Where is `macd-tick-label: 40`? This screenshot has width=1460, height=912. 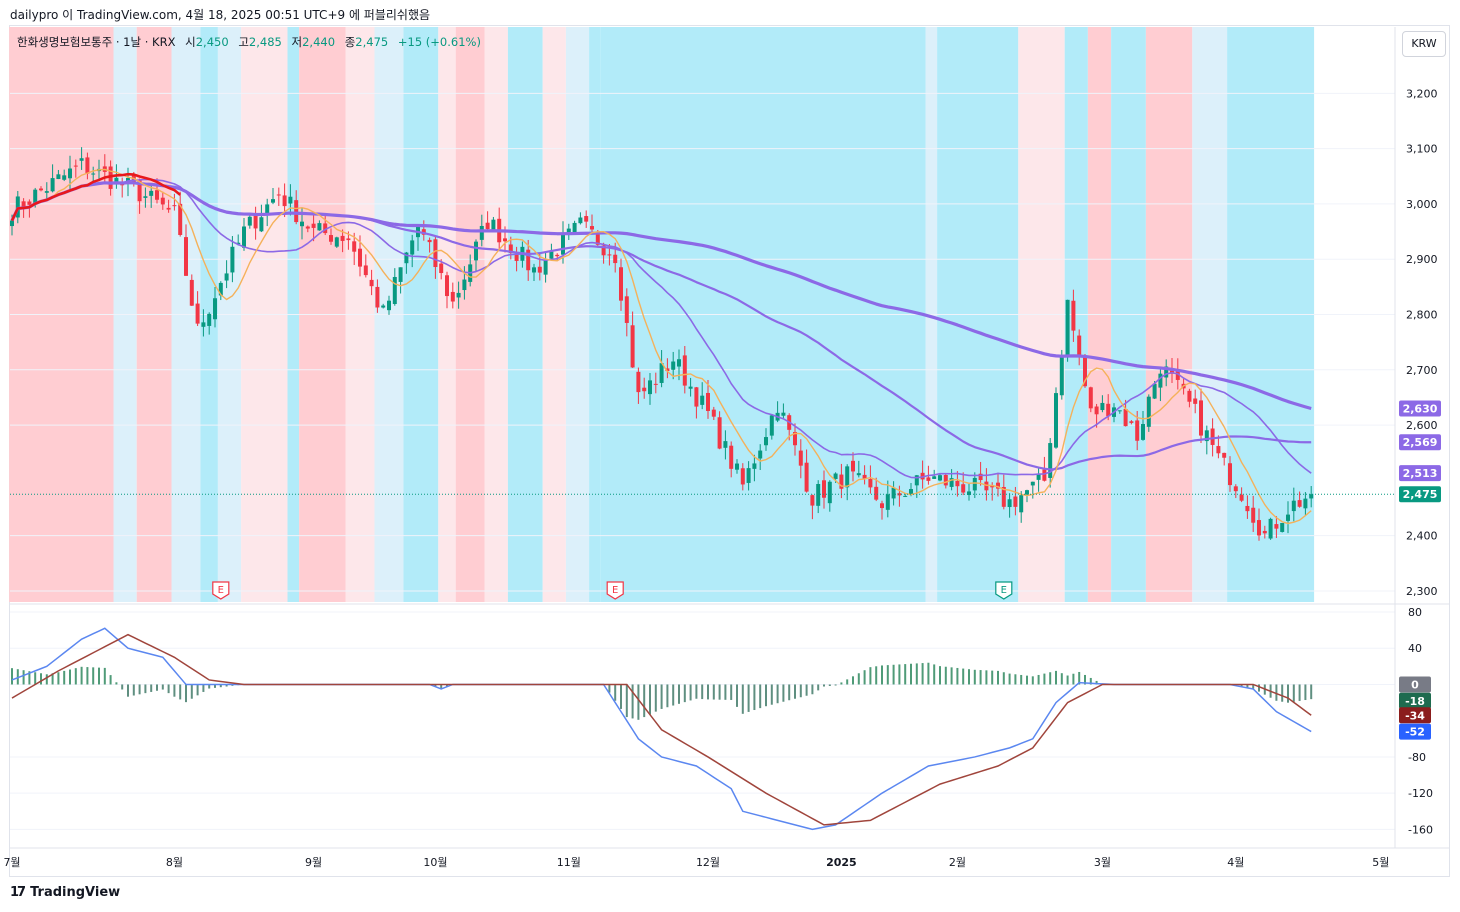
macd-tick-label: 40 is located at coordinates (1415, 648).